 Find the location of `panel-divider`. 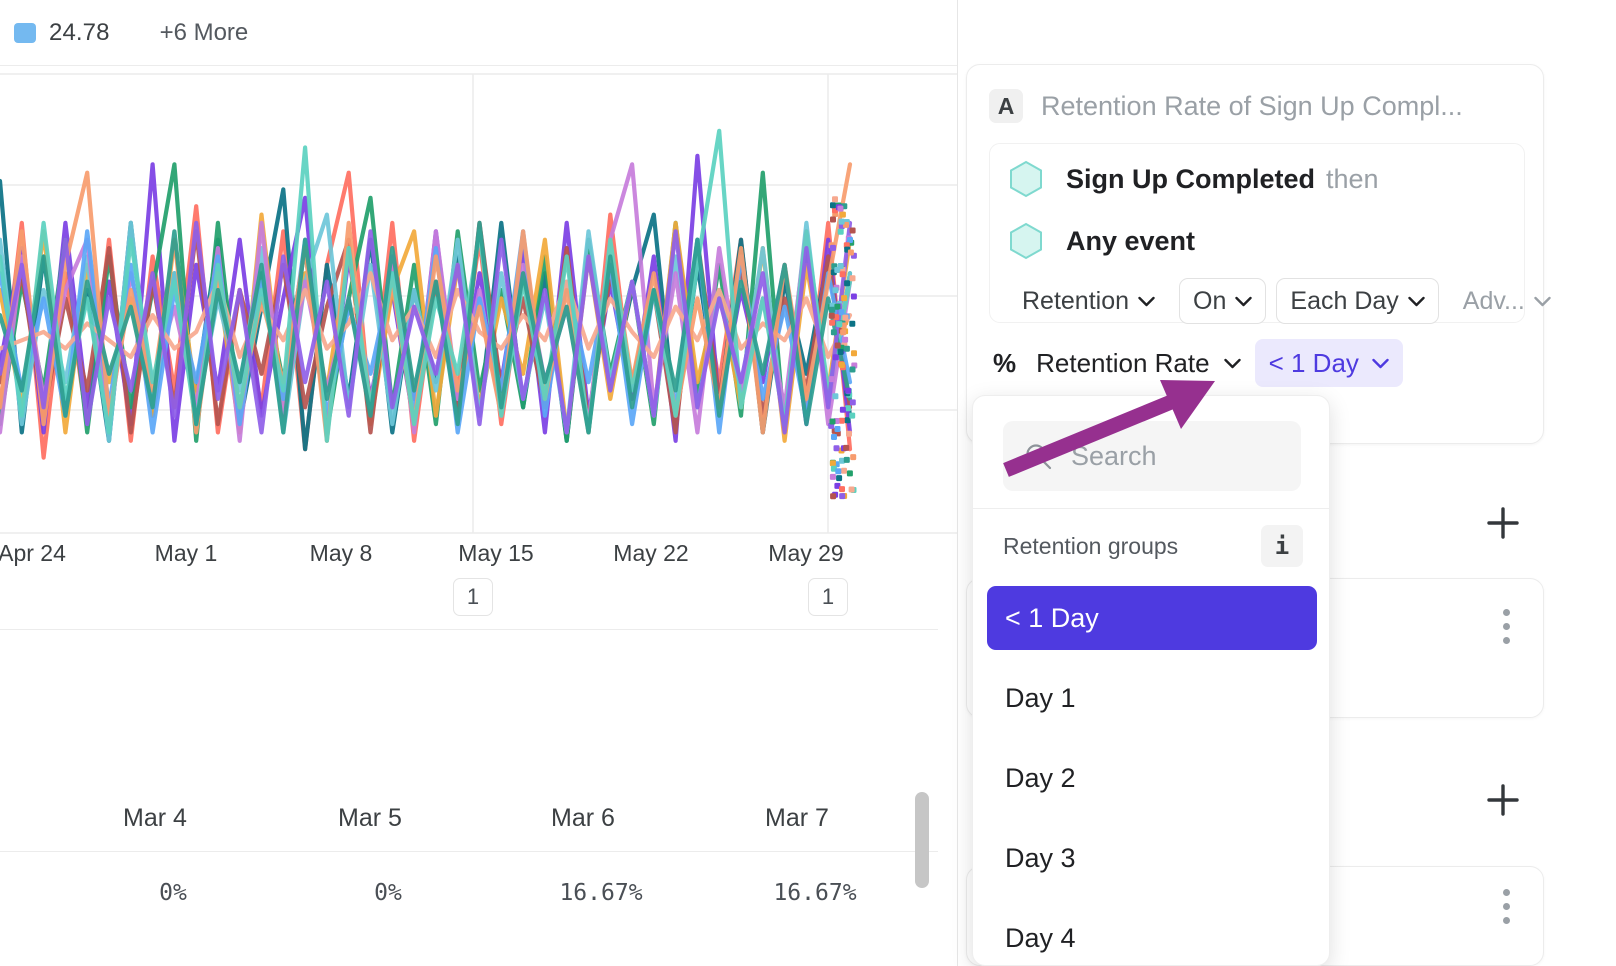

panel-divider is located at coordinates (957, 483).